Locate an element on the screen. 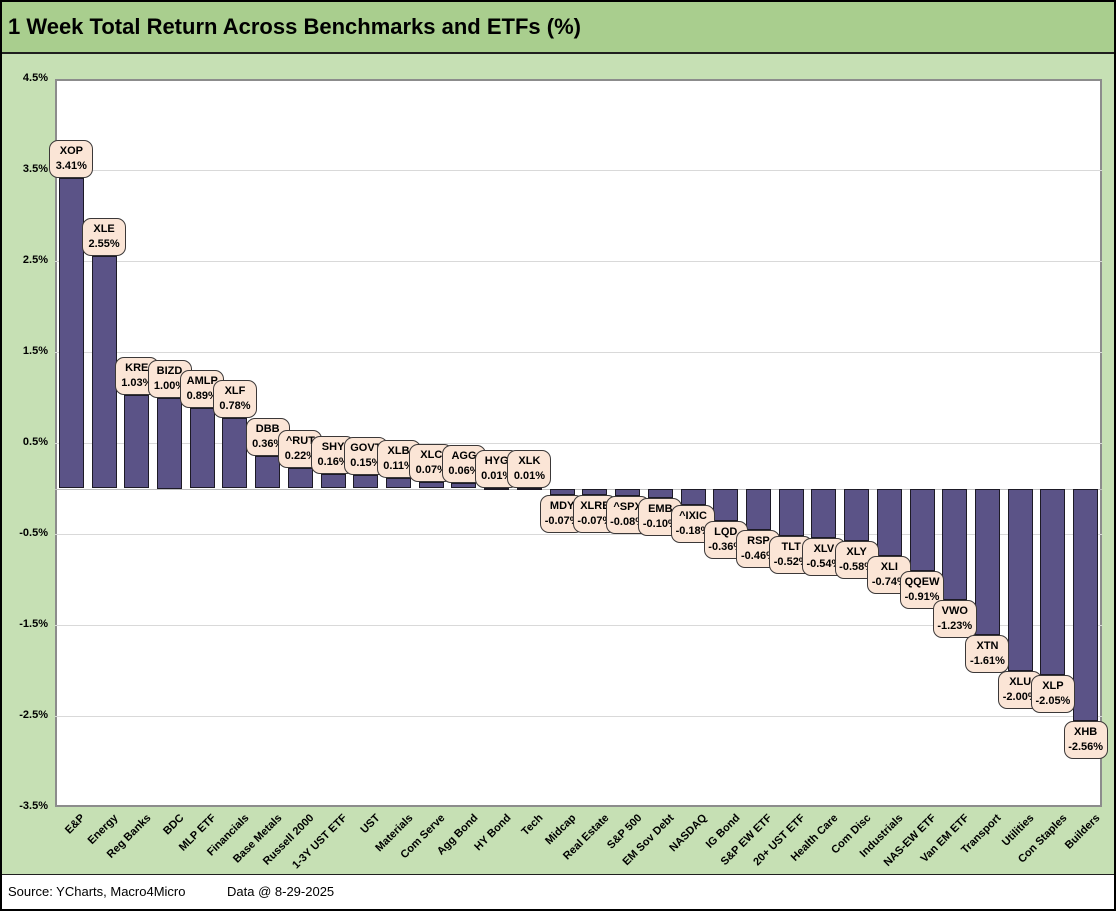 This screenshot has width=1116, height=911. data-label-ticker: AGG is located at coordinates (464, 456).